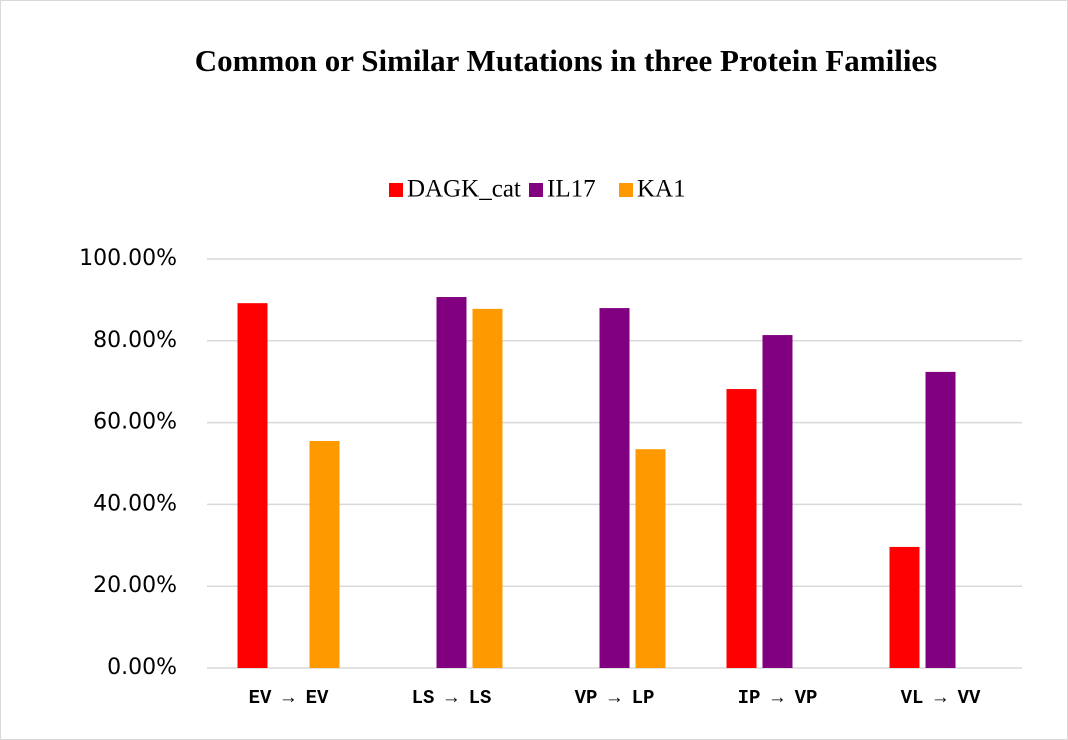 This screenshot has width=1068, height=740. I want to click on x-tick-label: IP → VP, so click(778, 698).